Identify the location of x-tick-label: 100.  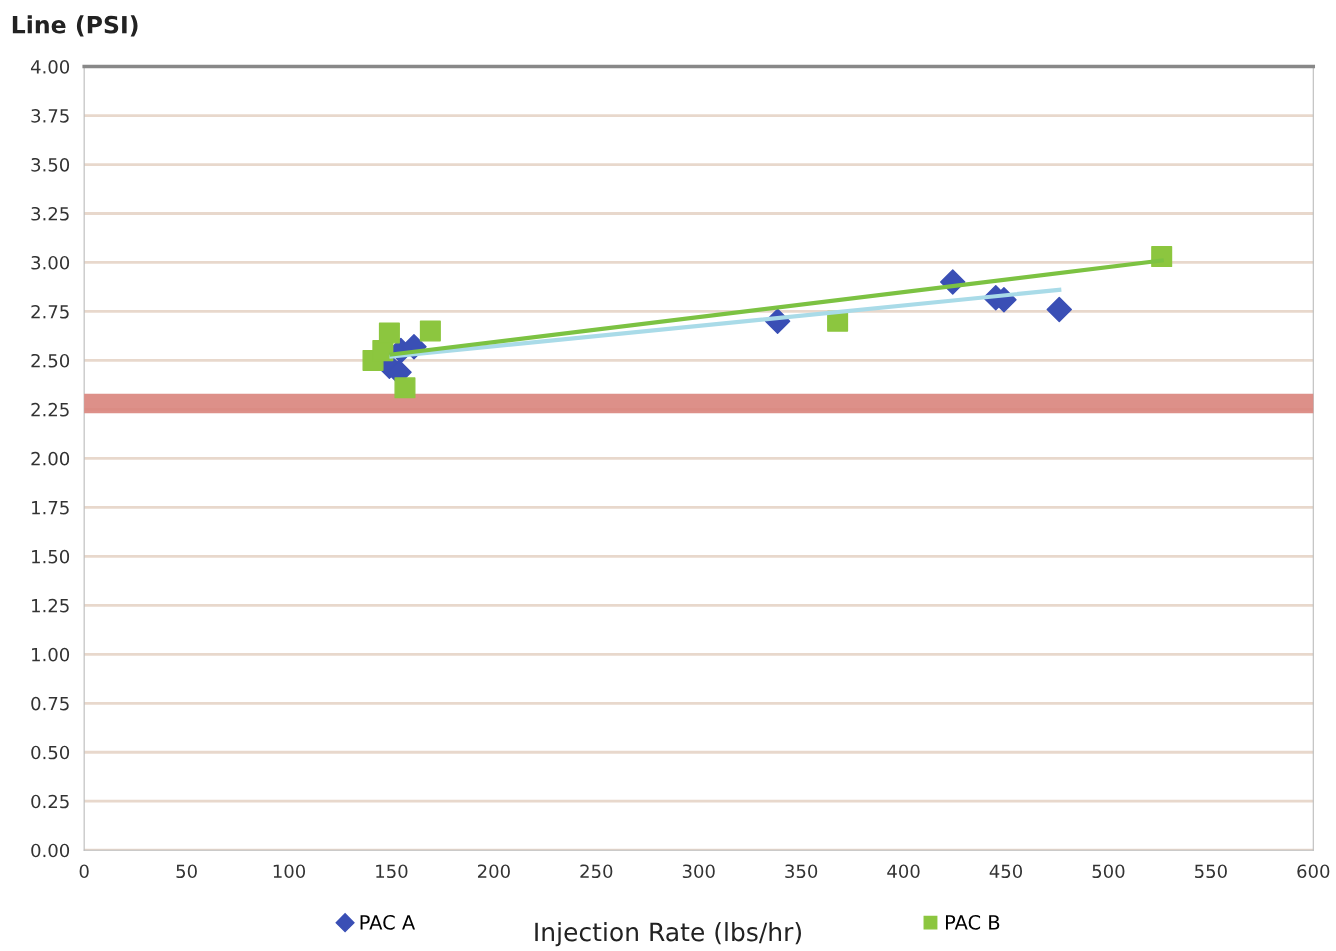
(289, 871).